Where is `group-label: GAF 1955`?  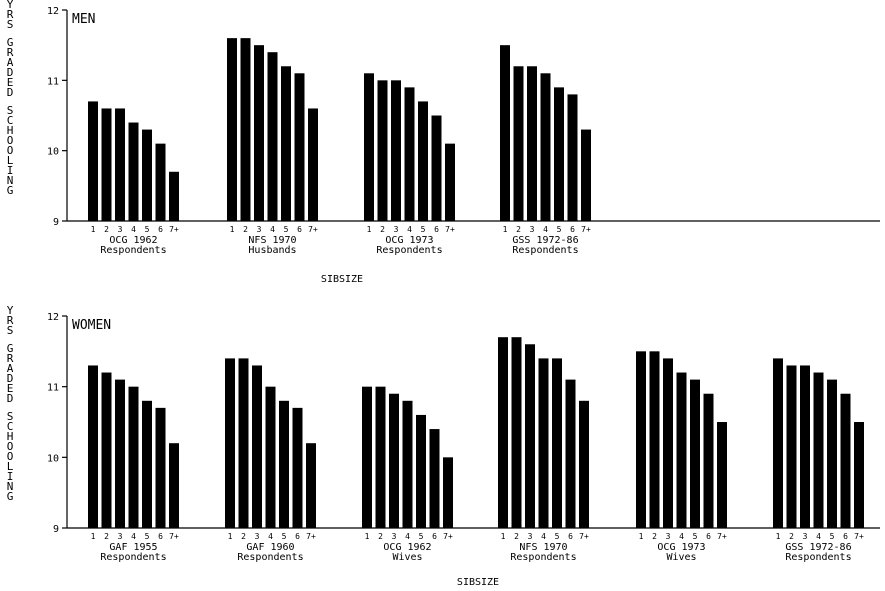
group-label: GAF 1955 is located at coordinates (133, 547).